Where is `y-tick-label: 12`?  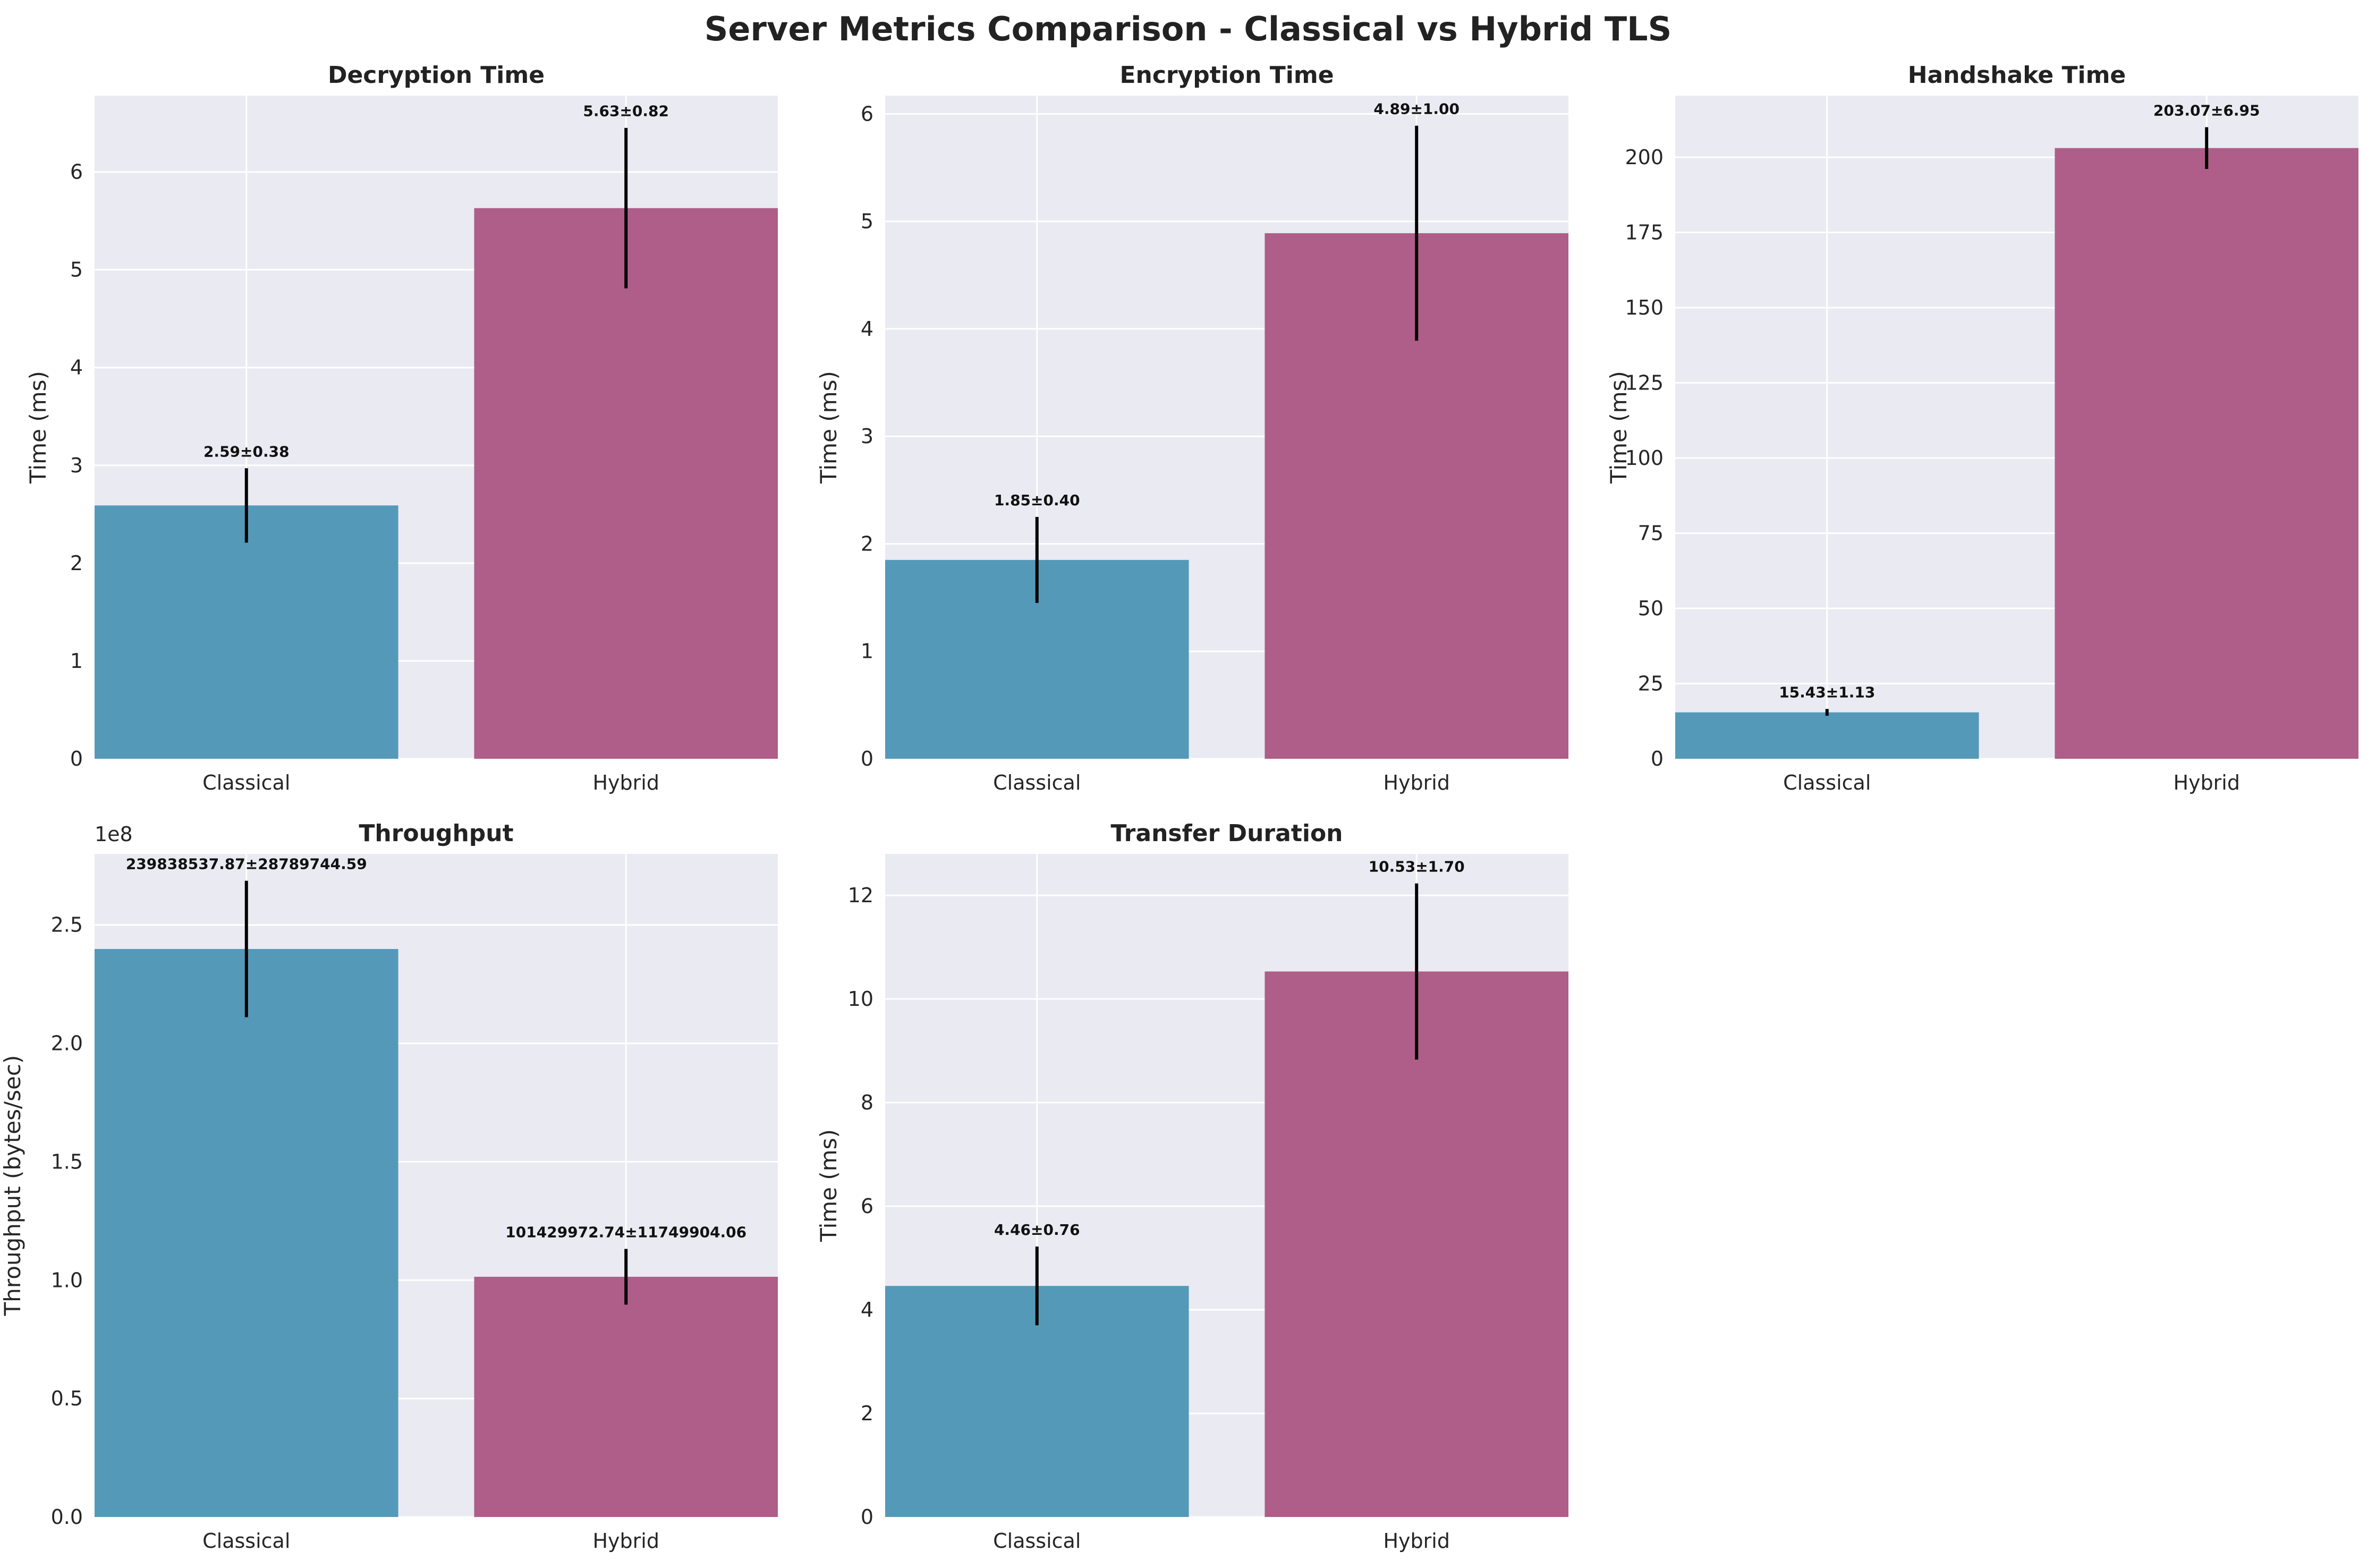 y-tick-label: 12 is located at coordinates (860, 895).